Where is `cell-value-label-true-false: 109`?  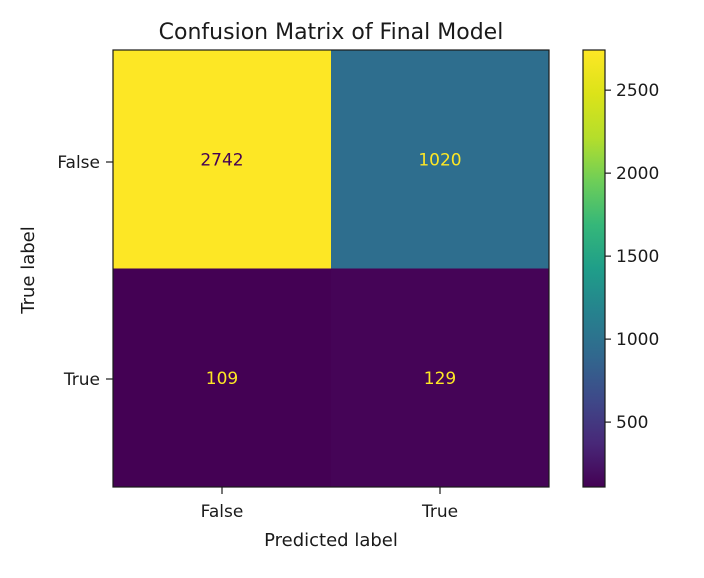
cell-value-label-true-false: 109 is located at coordinates (222, 379).